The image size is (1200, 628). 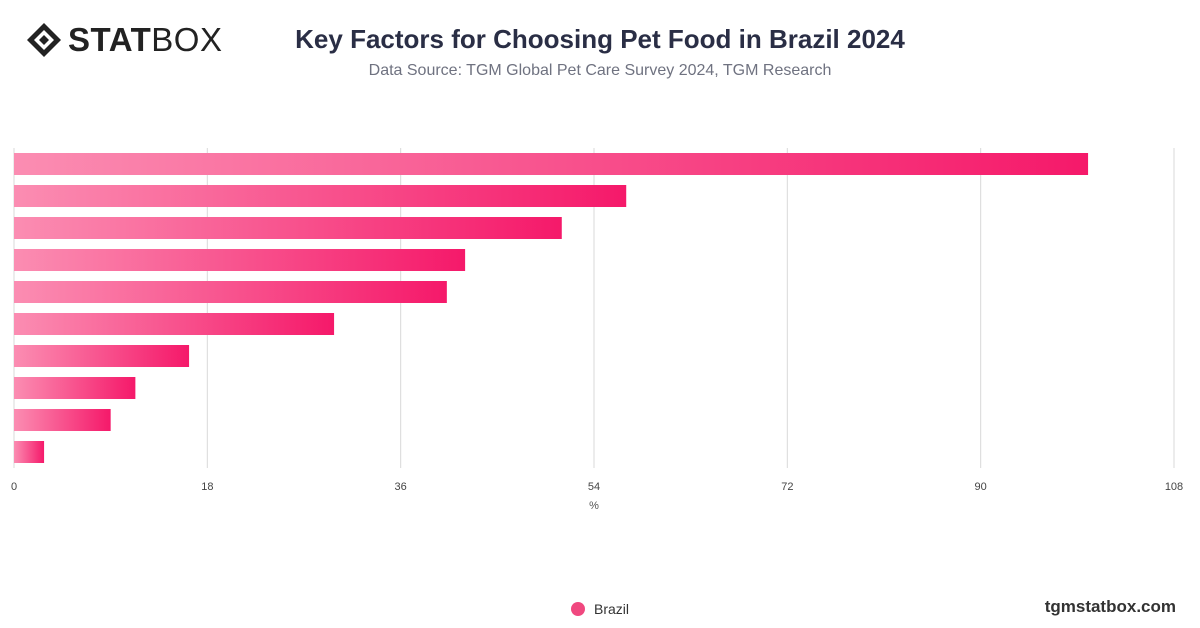 I want to click on legend-marker-icon, so click(x=578, y=609).